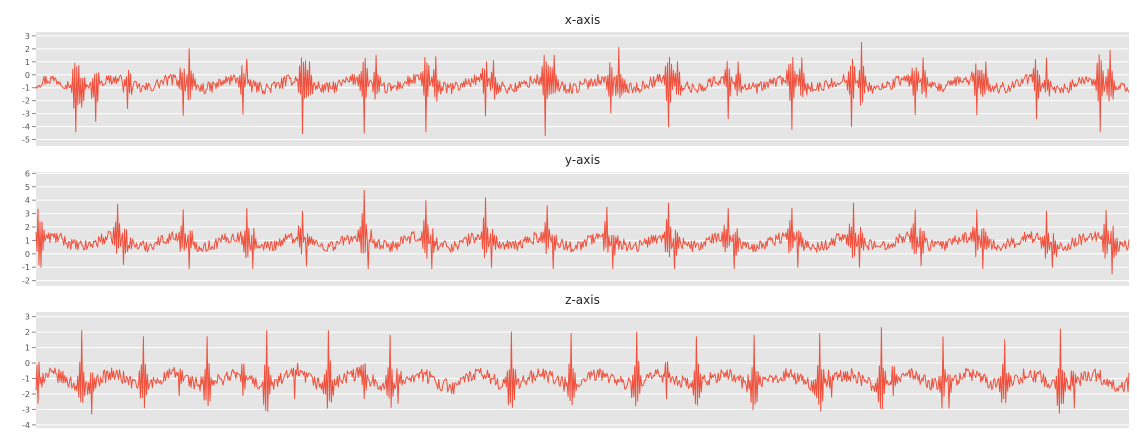 The height and width of the screenshot is (435, 1137). What do you see at coordinates (582, 300) in the screenshot?
I see `chart-title: z-axis` at bounding box center [582, 300].